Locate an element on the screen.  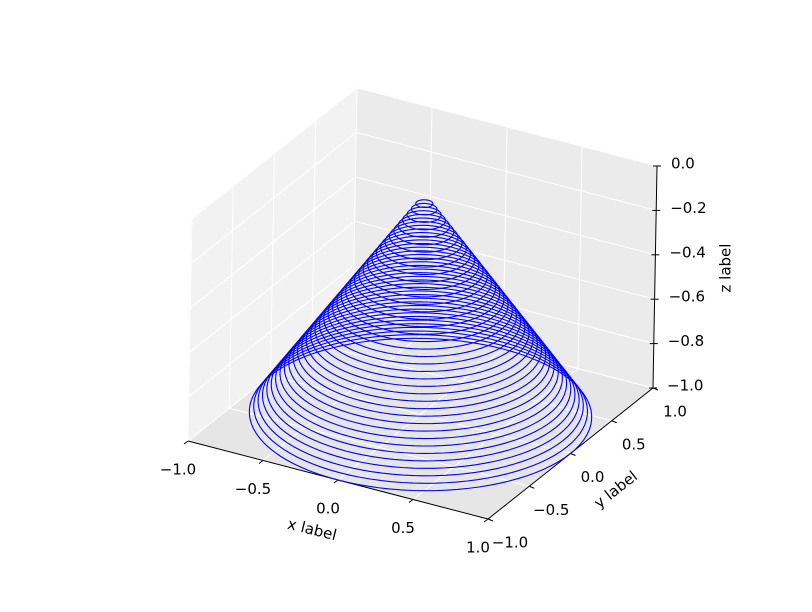
z-tick-label: −0.2 is located at coordinates (688, 208).